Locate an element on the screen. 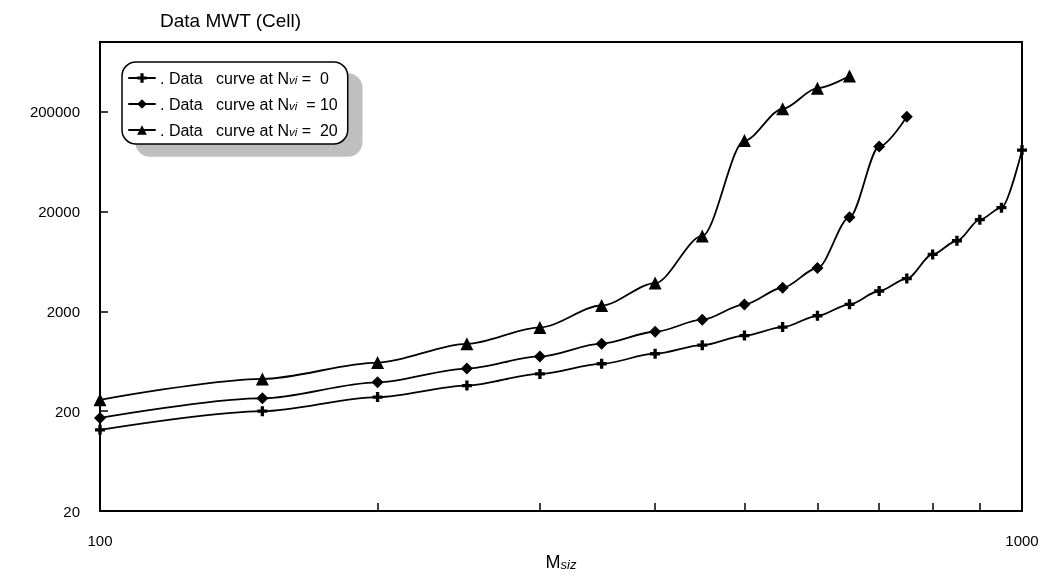 Image resolution: width=1049 pixels, height=580 pixels. y-tick-label: 20 is located at coordinates (71, 511).